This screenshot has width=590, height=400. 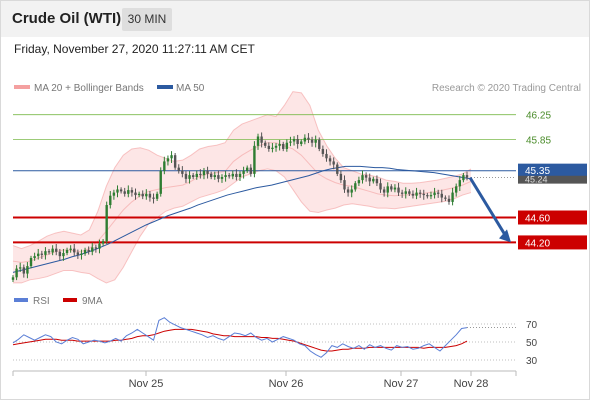 I want to click on last-price-label: 45.24, so click(x=536, y=180).